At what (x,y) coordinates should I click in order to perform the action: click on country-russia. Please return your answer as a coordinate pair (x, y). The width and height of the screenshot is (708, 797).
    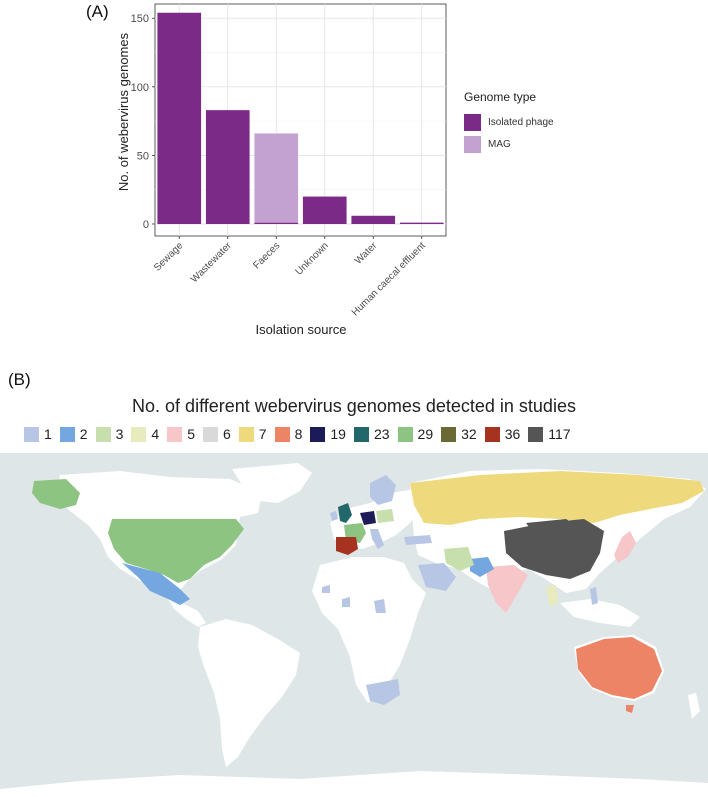
    Looking at the image, I should click on (557, 498).